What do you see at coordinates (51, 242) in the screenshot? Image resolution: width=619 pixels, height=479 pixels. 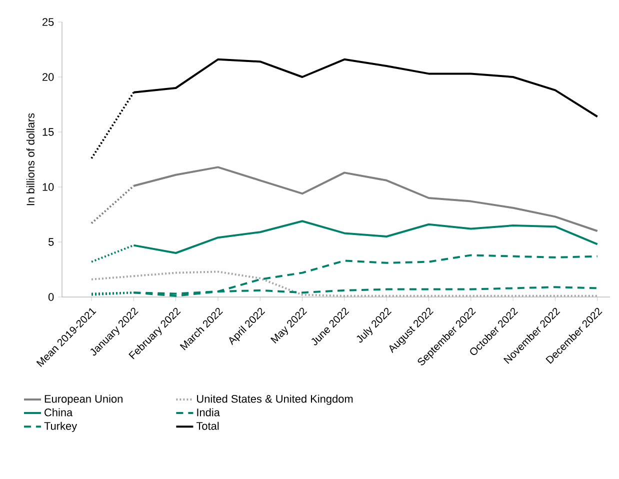 I see `y-tick-label: 5` at bounding box center [51, 242].